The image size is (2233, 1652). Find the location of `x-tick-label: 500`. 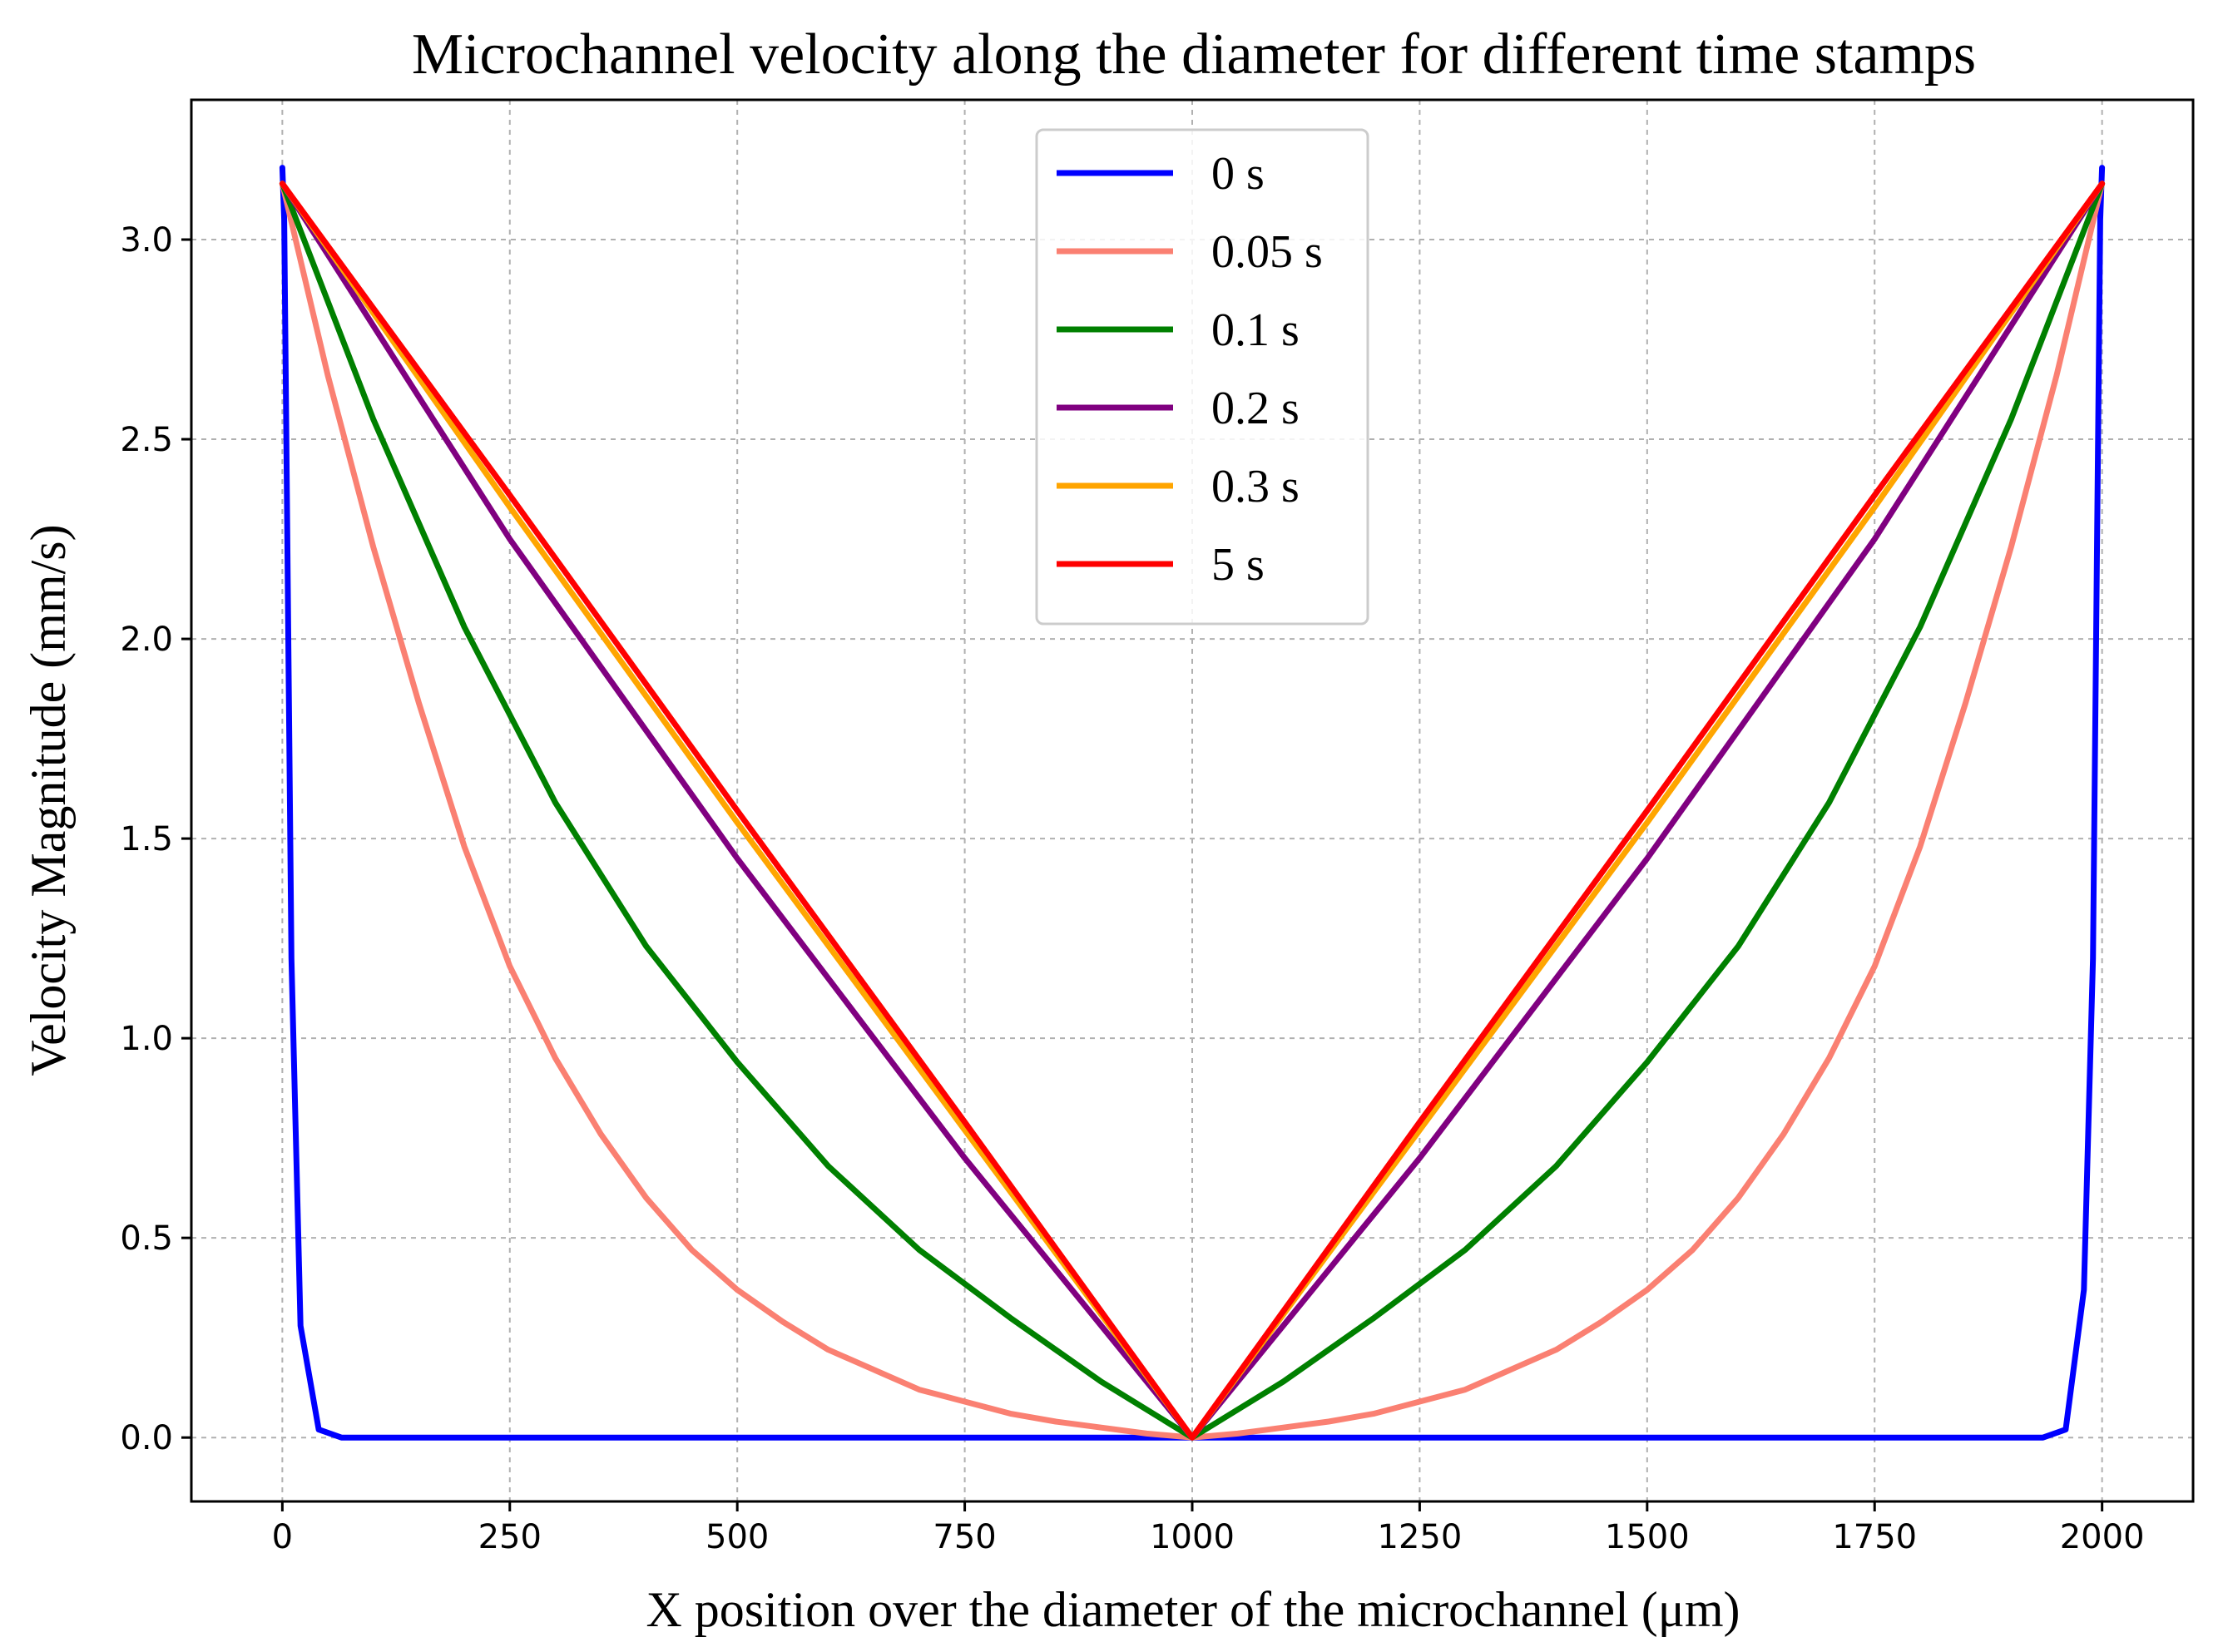

x-tick-label: 500 is located at coordinates (737, 1537).